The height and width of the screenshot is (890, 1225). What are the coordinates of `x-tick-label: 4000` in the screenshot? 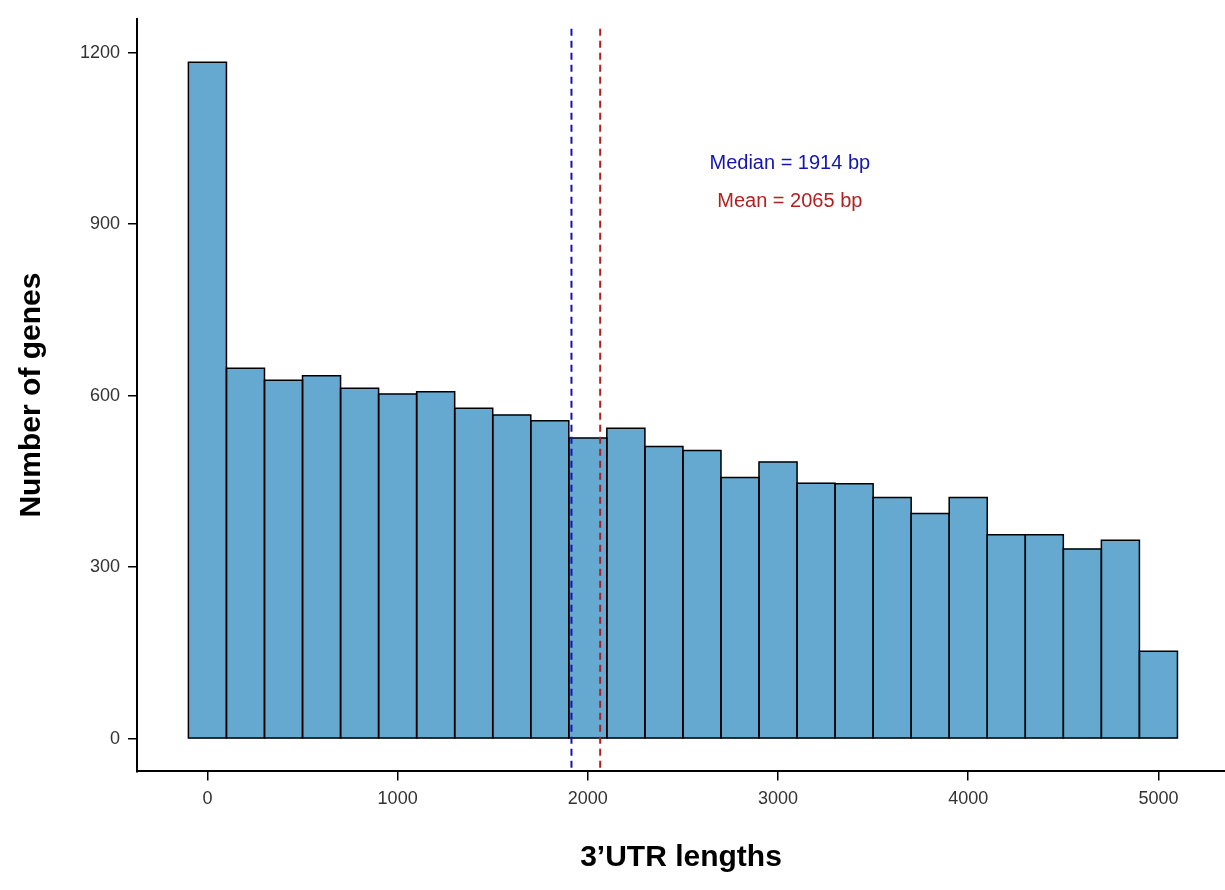 It's located at (968, 798).